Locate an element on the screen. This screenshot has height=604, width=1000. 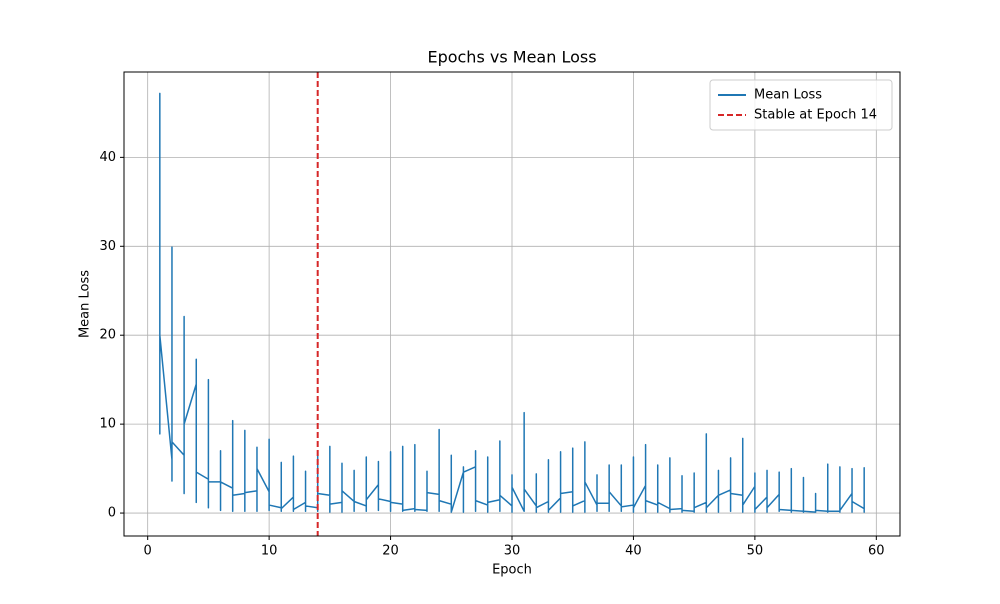
x-axis-label: Epoch is located at coordinates (512, 570).